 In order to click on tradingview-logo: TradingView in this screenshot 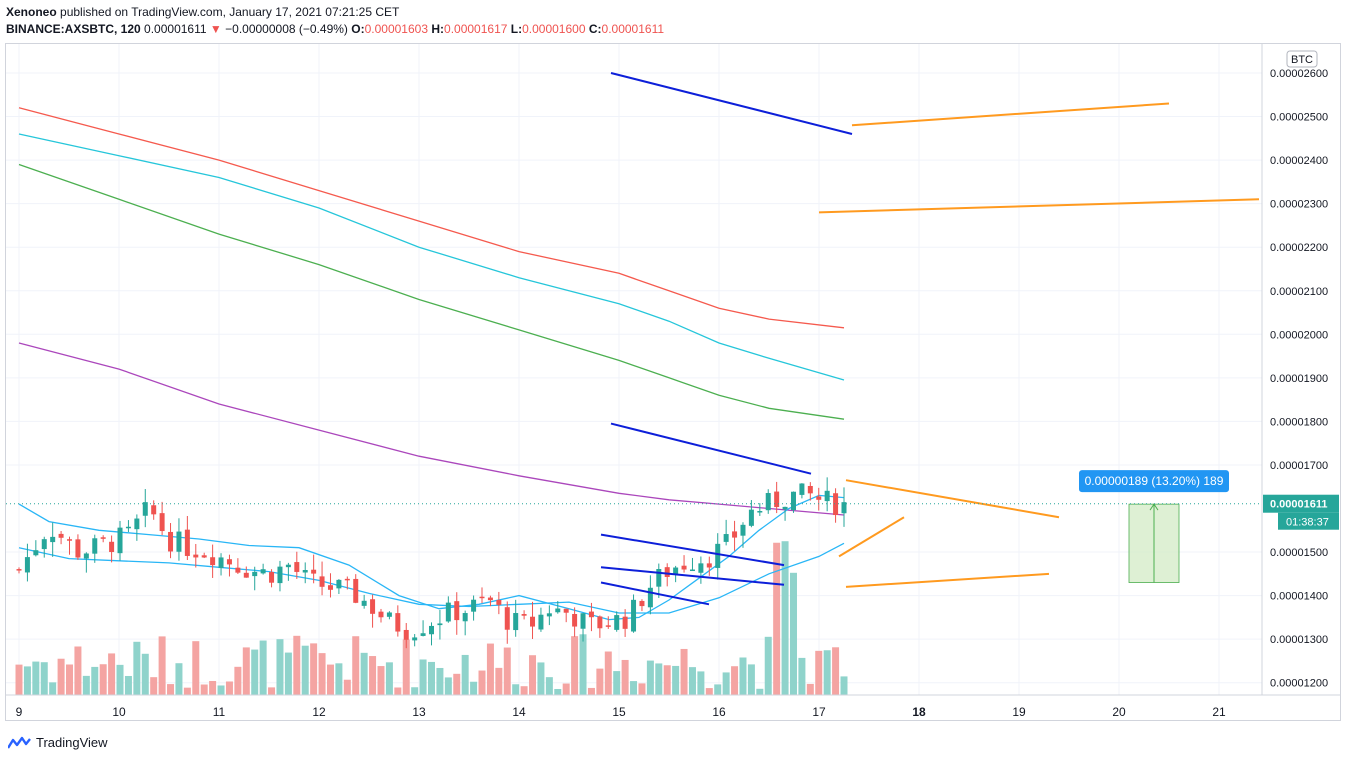, I will do `click(58, 742)`.